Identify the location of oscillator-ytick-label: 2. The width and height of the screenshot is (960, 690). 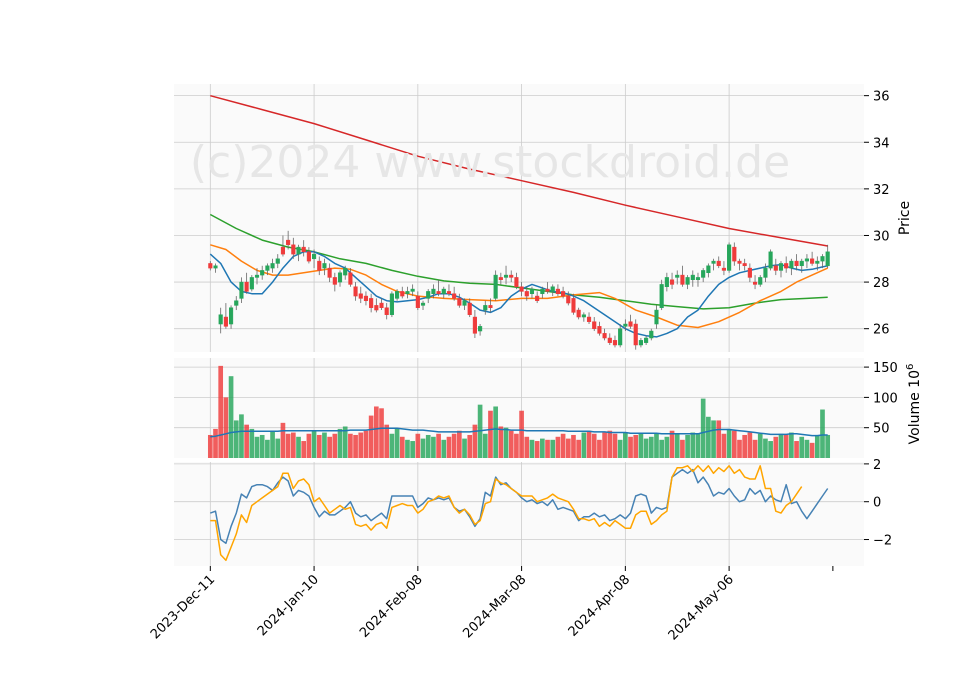
(877, 465).